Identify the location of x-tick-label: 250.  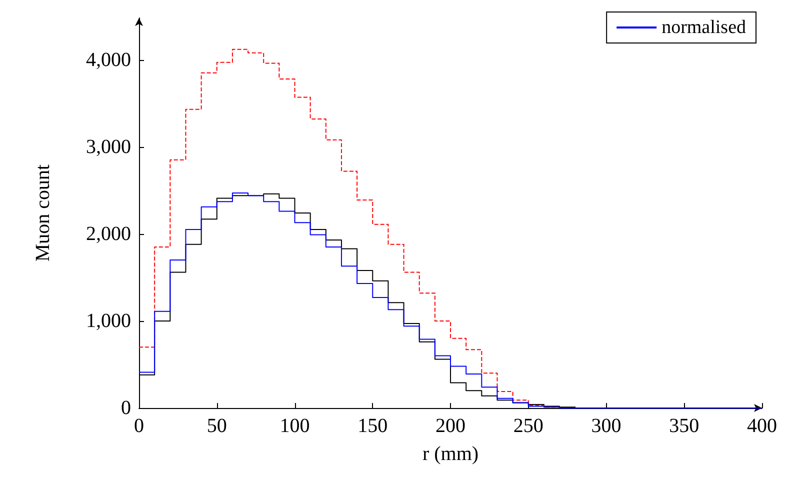
(528, 426).